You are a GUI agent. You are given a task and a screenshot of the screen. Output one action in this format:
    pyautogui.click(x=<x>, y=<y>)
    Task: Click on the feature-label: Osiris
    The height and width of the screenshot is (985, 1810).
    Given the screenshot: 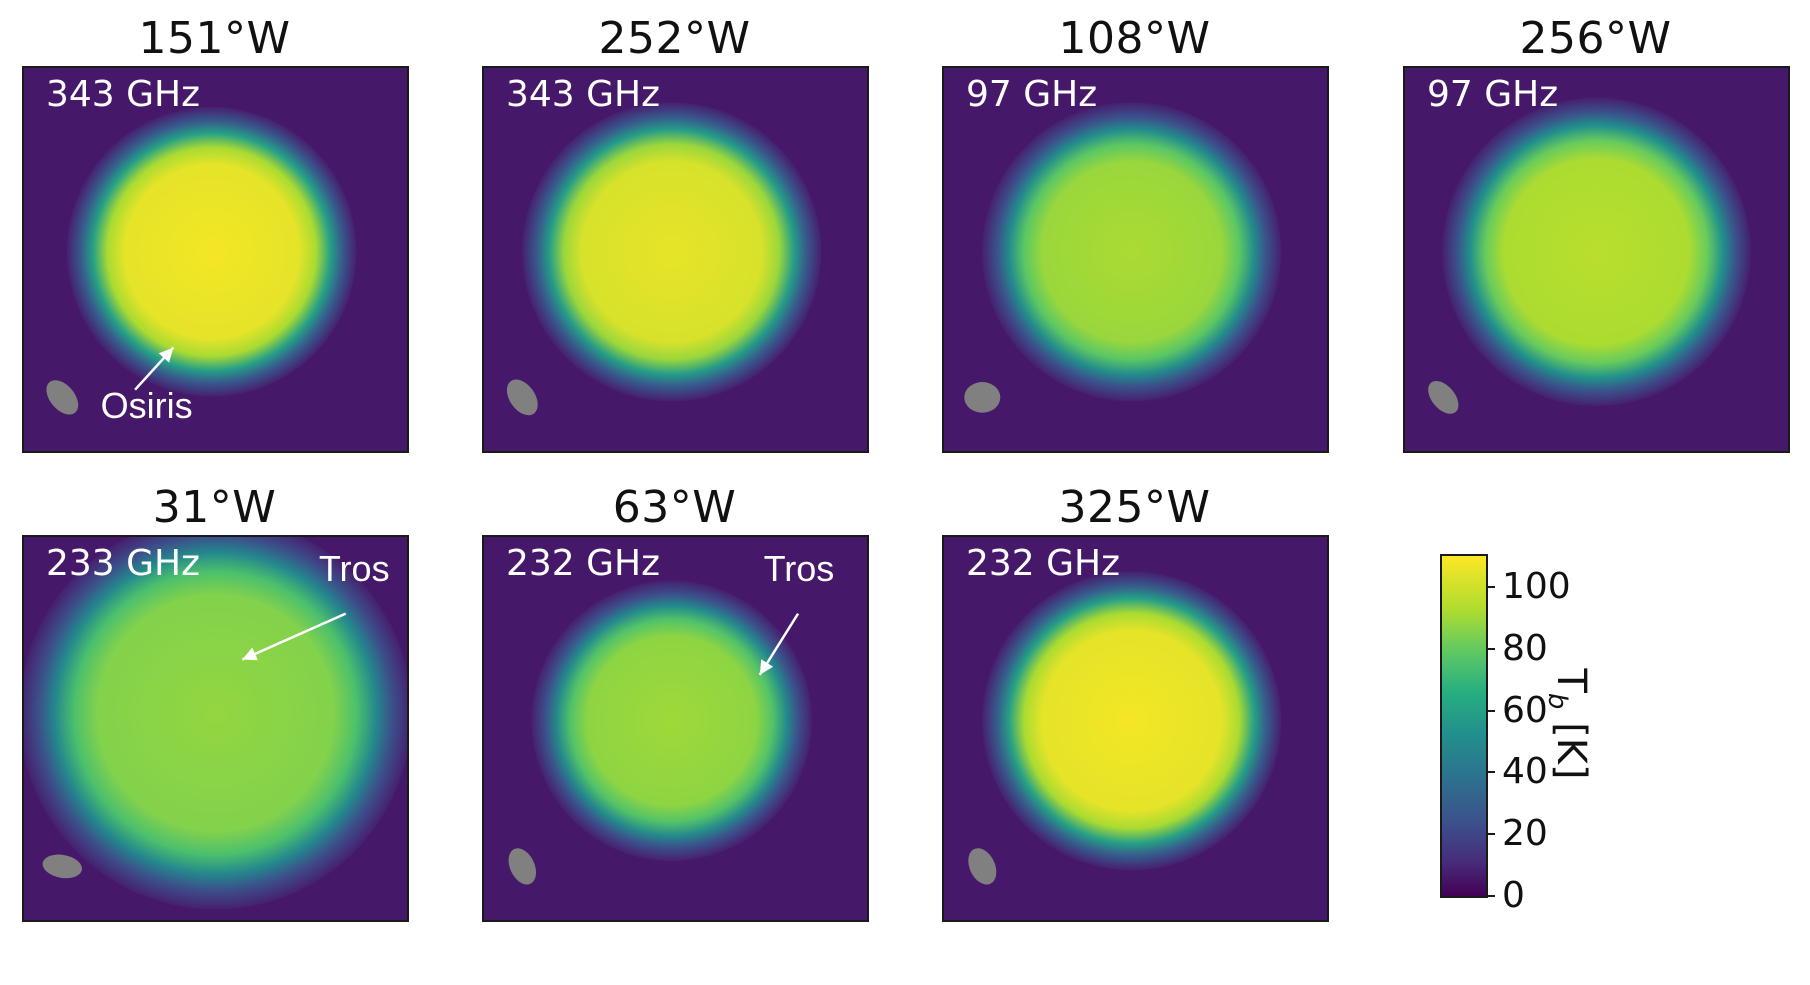 What is the action you would take?
    pyautogui.click(x=146, y=406)
    